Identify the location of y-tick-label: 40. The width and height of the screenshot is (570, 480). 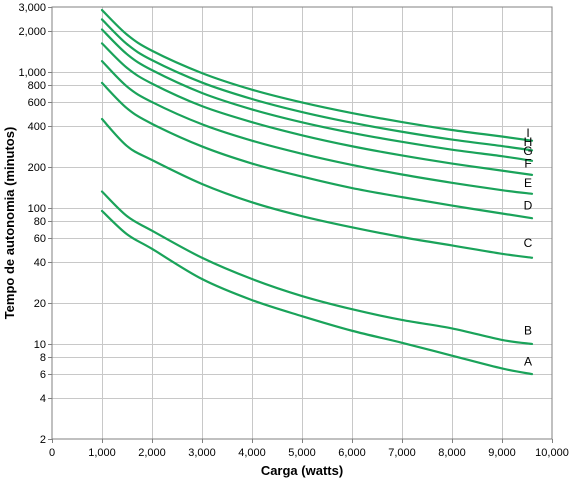
(40, 263).